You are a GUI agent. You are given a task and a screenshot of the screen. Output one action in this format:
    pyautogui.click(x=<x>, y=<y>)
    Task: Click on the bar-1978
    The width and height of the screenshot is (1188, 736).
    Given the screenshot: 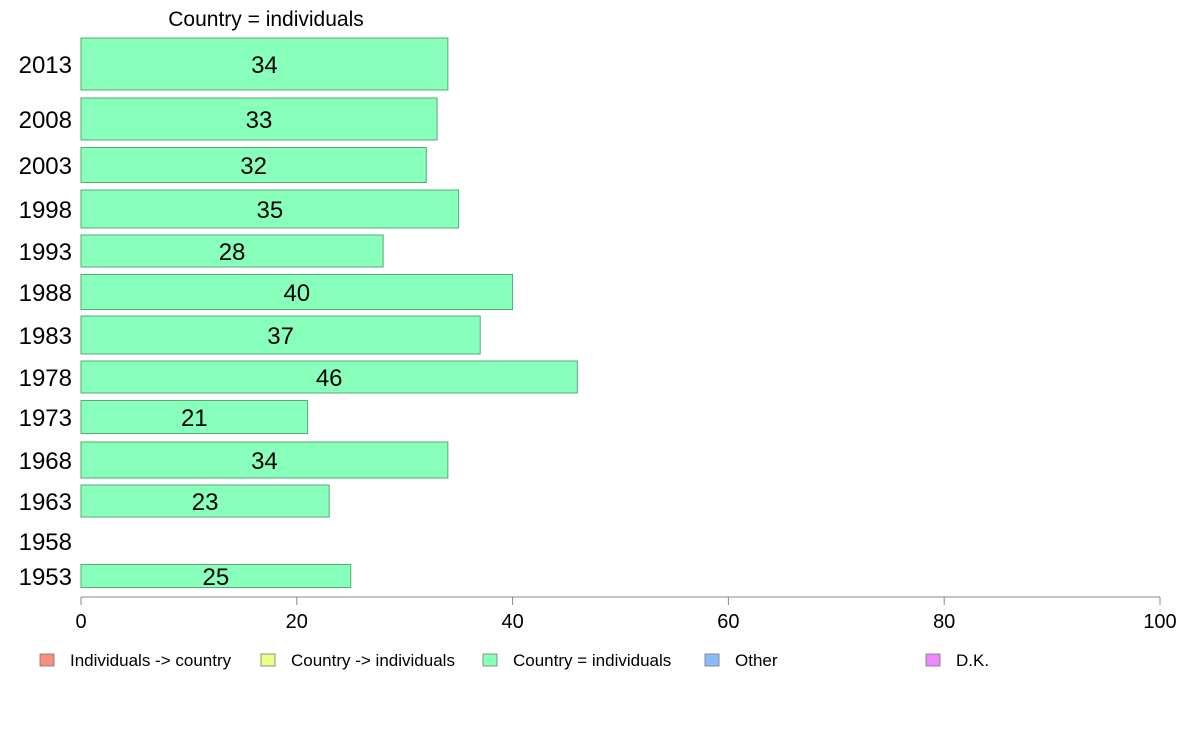 What is the action you would take?
    pyautogui.click(x=329, y=377)
    